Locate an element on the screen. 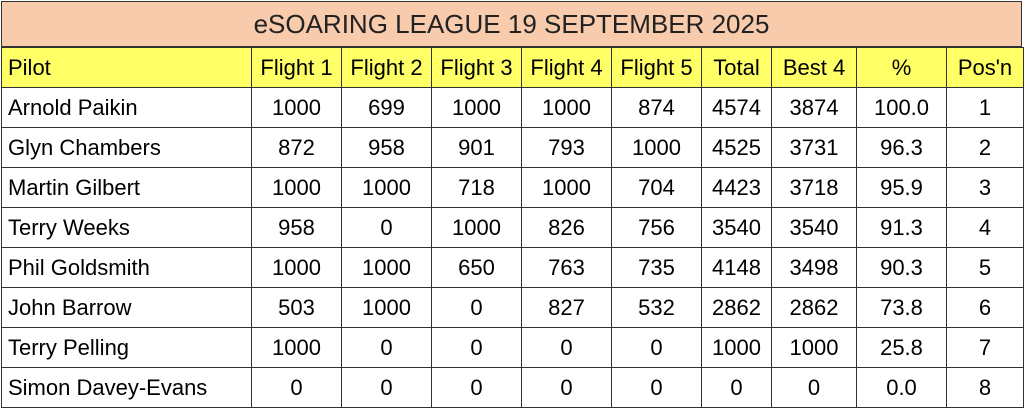 The width and height of the screenshot is (1024, 412). score-cell: 901 is located at coordinates (476, 147).